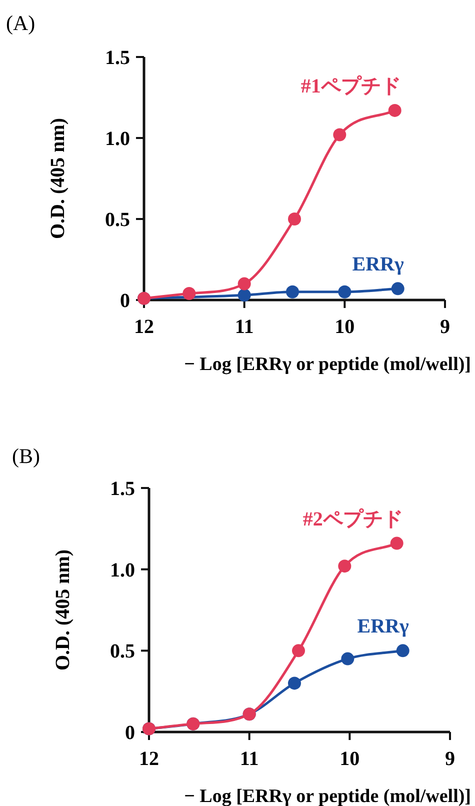  Describe the element at coordinates (350, 86) in the screenshot. I see `series-label: #1ペプチド` at that location.